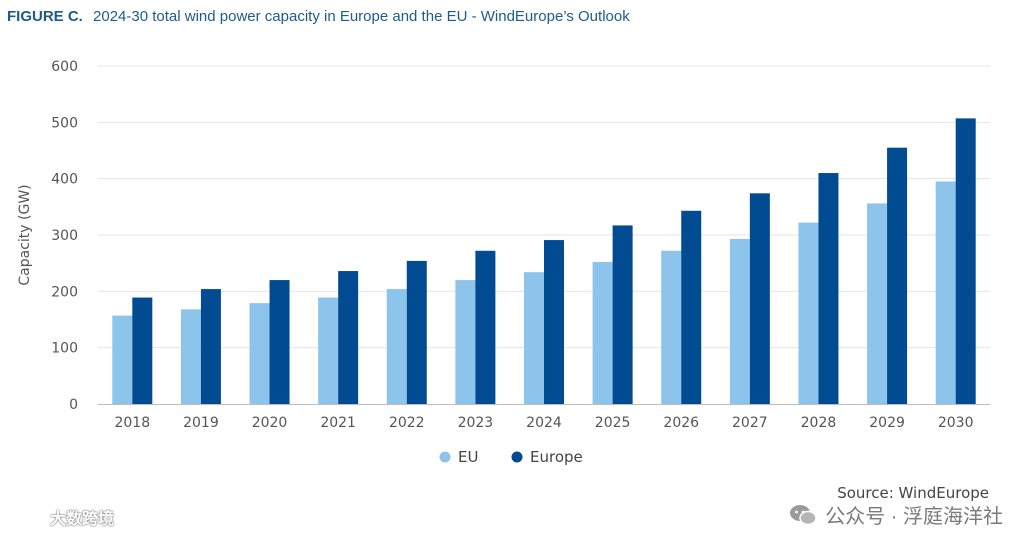 Image resolution: width=1013 pixels, height=536 pixels. Describe the element at coordinates (913, 493) in the screenshot. I see `source-note: Source: WindEurope` at that location.